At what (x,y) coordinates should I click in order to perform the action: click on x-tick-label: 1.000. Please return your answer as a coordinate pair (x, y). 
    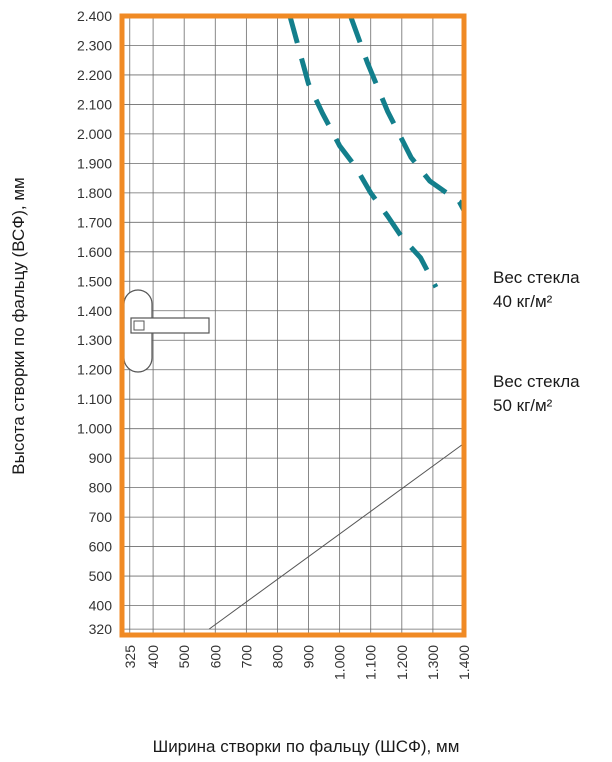
    Looking at the image, I should click on (340, 662).